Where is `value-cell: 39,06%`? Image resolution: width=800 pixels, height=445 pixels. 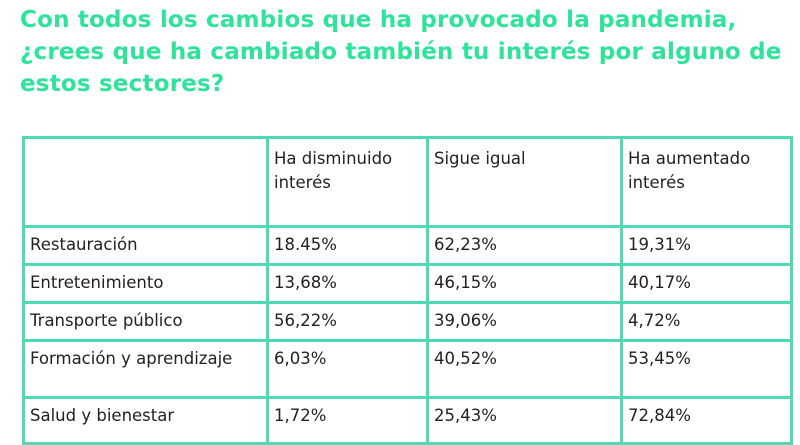 value-cell: 39,06% is located at coordinates (524, 321).